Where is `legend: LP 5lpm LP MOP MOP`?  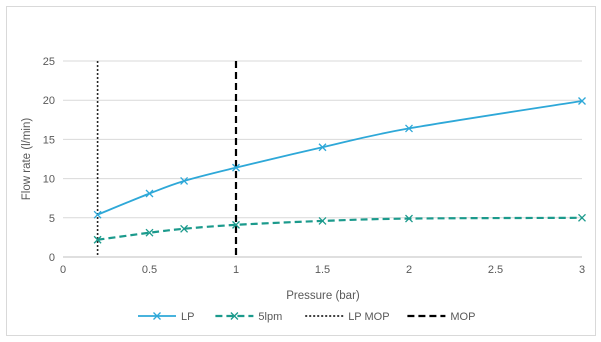 legend: LP 5lpm LP MOP MOP is located at coordinates (306, 317).